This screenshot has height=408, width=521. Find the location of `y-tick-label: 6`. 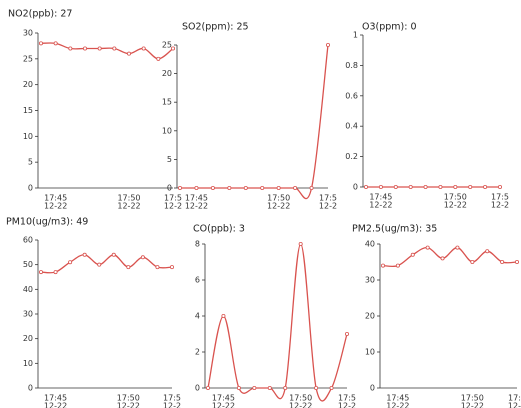

y-tick-label: 6 is located at coordinates (197, 280).